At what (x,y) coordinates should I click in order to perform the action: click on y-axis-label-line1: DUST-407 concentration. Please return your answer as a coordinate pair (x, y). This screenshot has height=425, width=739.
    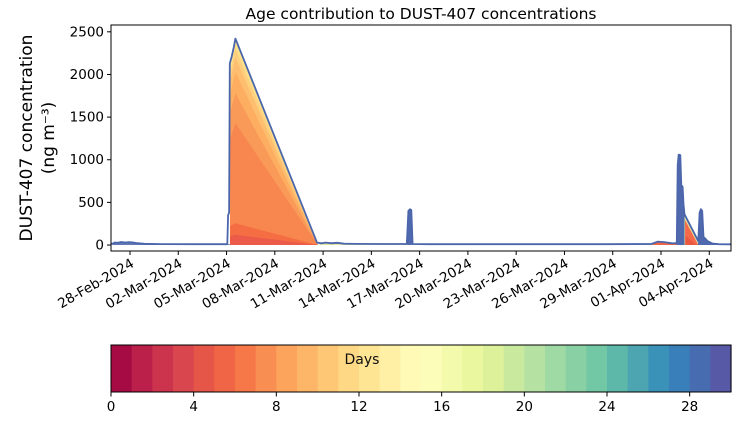
    Looking at the image, I should click on (26, 138).